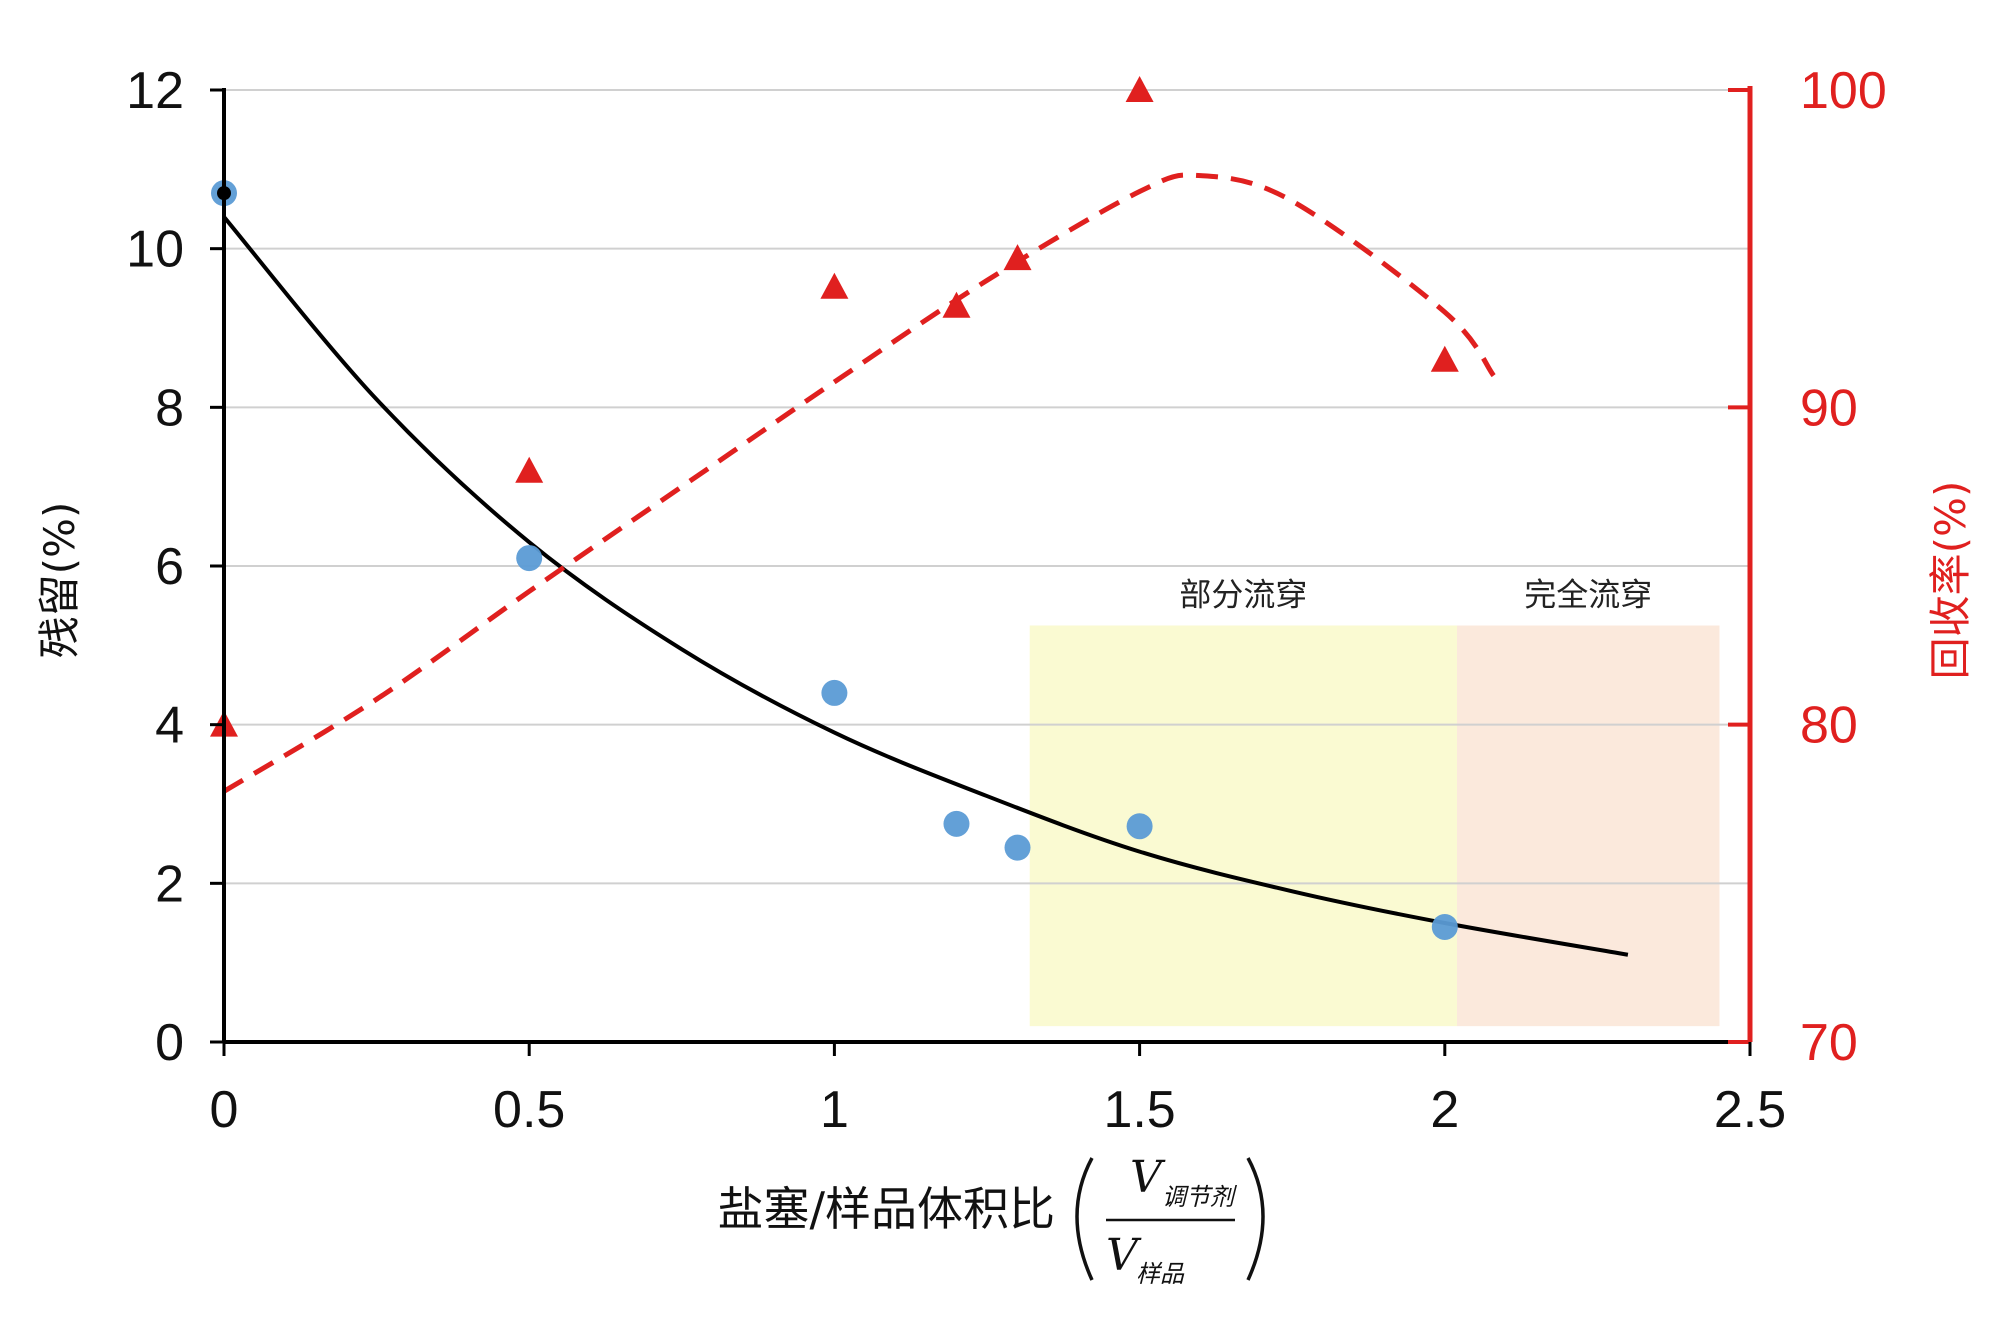  Describe the element at coordinates (1843, 91) in the screenshot. I see `right-tick-label-3: 100` at that location.